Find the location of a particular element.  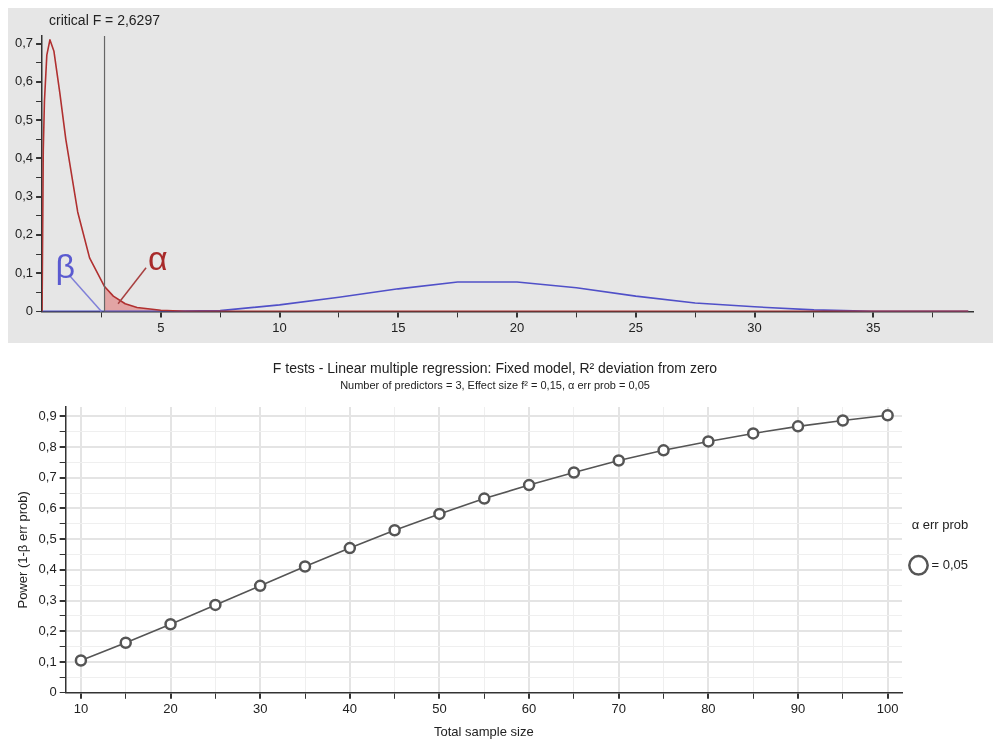

x-tick-label: 25 is located at coordinates (636, 327).